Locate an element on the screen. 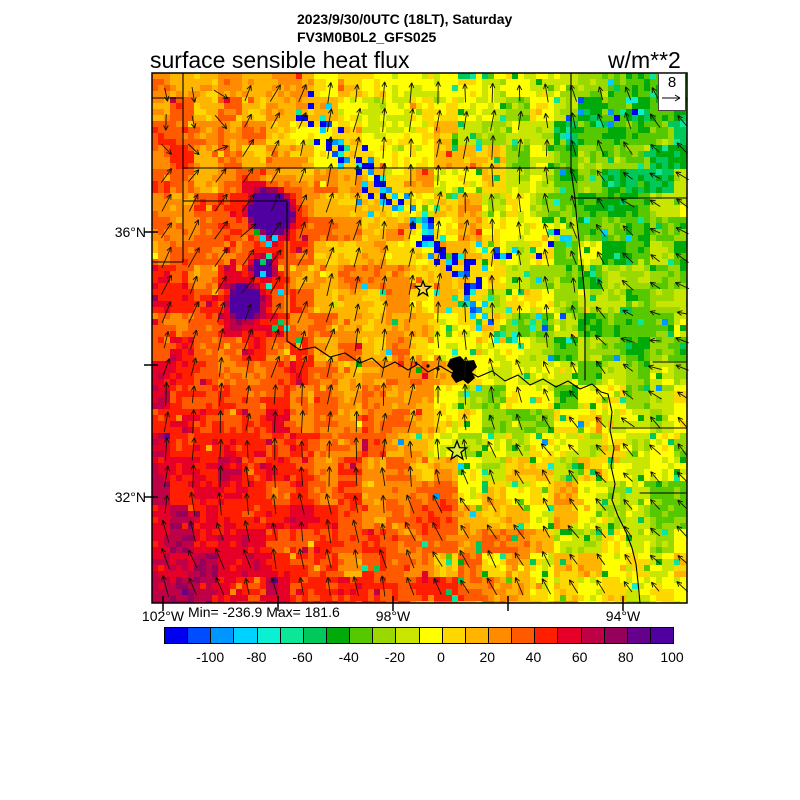 The height and width of the screenshot is (800, 800). border-red-river is located at coordinates (447, 367).